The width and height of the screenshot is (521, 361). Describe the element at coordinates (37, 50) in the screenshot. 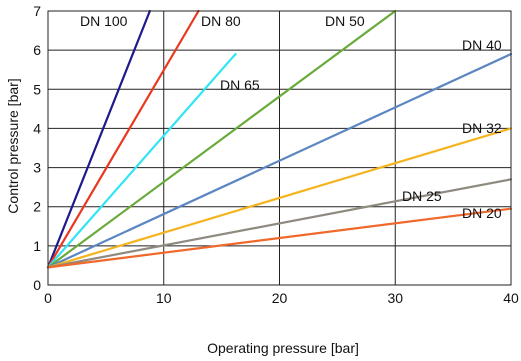

I see `y-tick-label: 6` at that location.